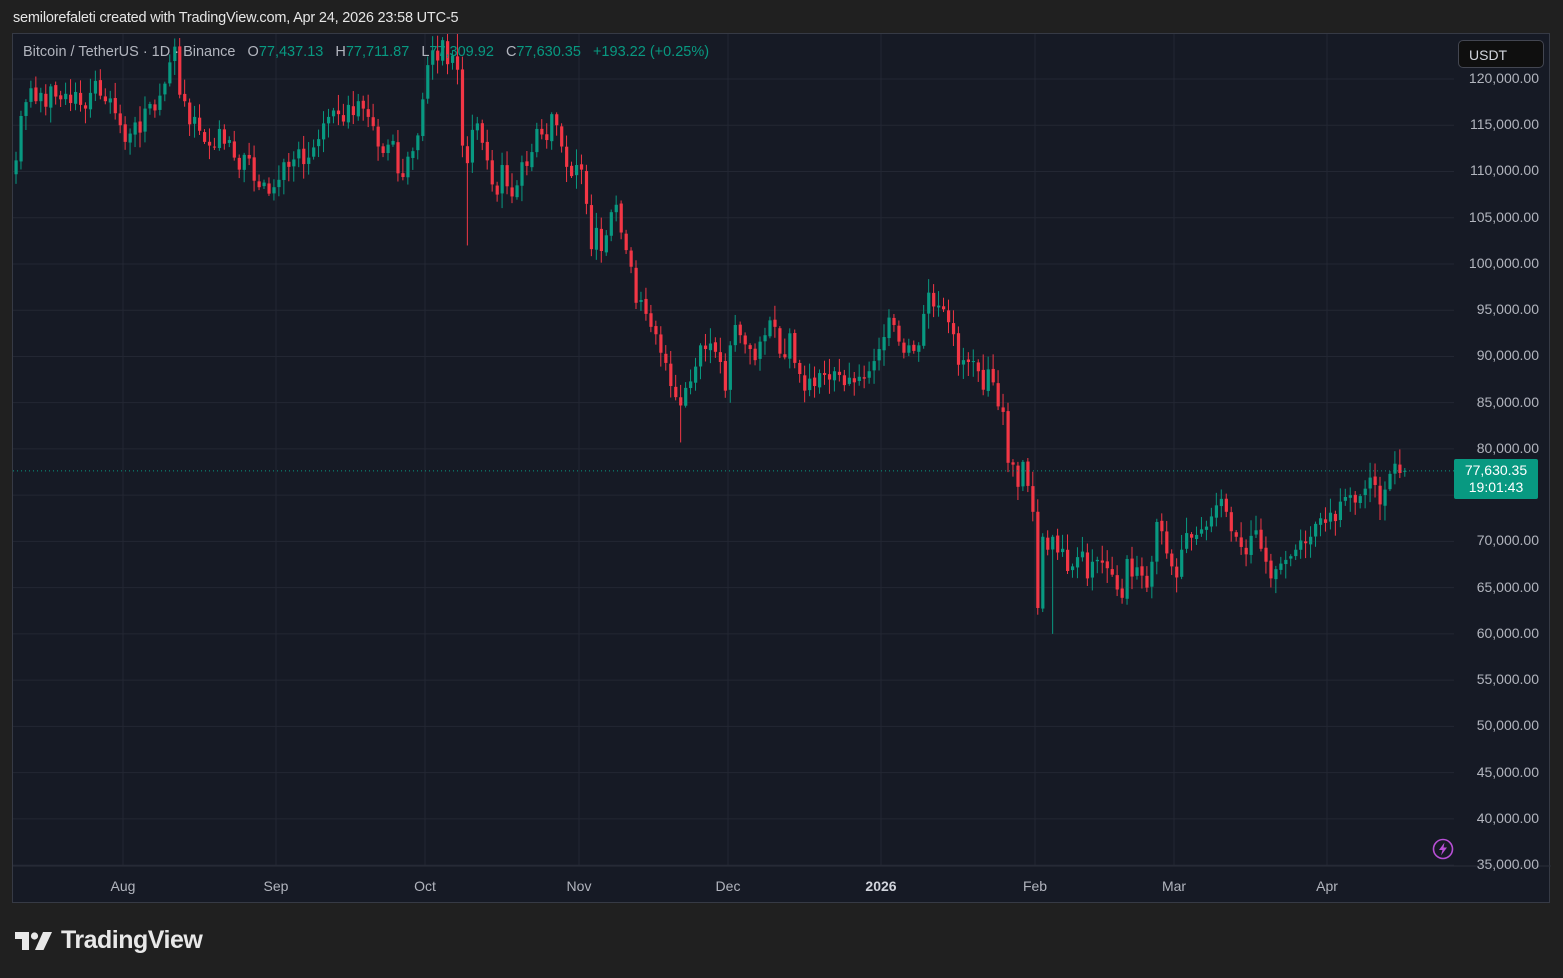 The image size is (1563, 978). I want to click on high-label: H, so click(340, 52).